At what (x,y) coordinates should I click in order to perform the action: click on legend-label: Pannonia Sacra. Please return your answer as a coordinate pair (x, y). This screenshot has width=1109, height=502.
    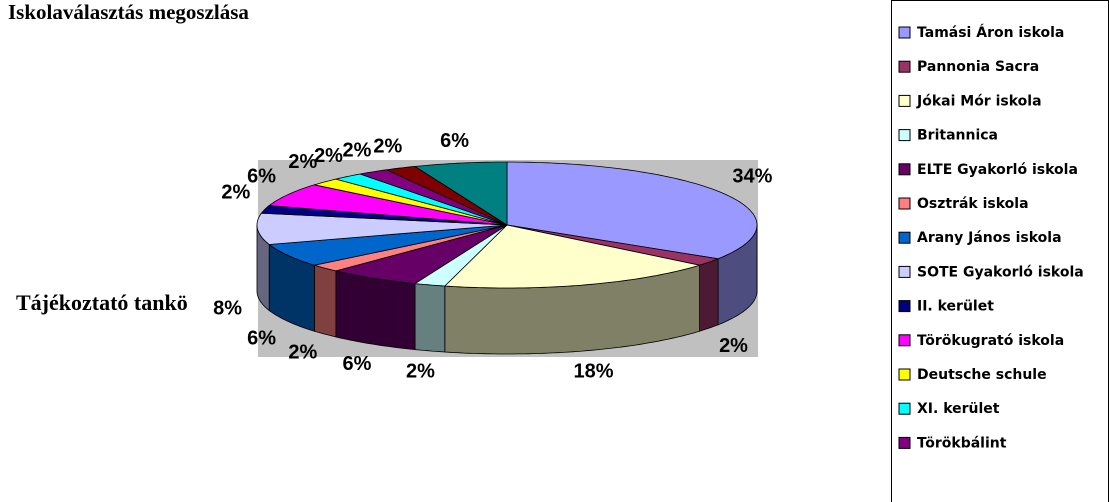
    Looking at the image, I should click on (978, 67).